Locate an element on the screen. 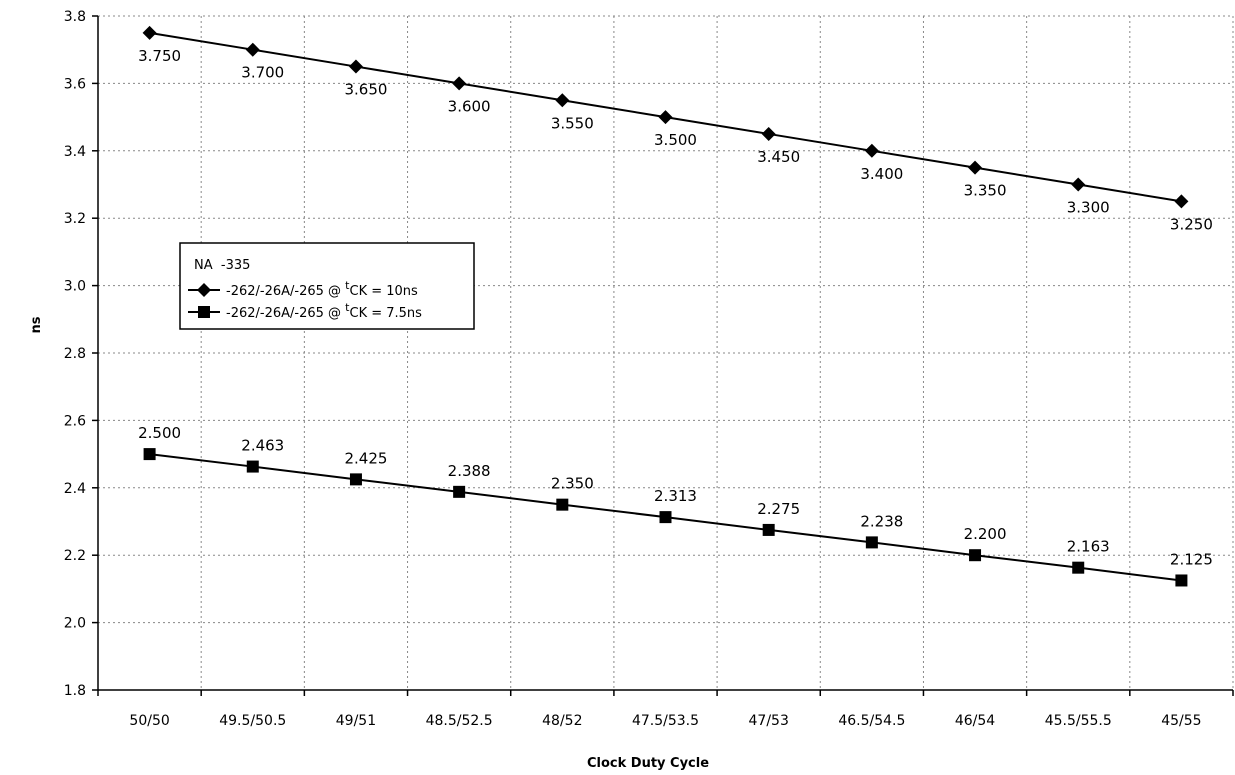  data-label: 3.250 is located at coordinates (1191, 224).